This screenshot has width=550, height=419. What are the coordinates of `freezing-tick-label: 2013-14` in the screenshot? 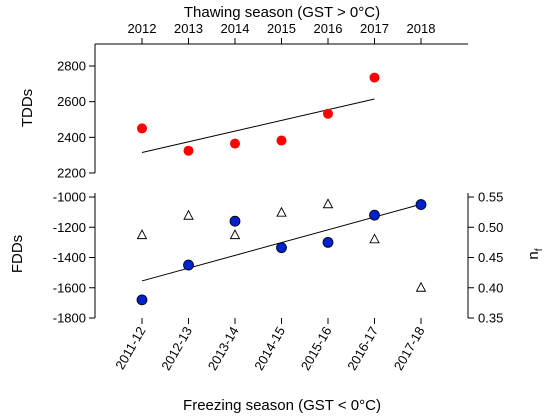 It's located at (223, 348).